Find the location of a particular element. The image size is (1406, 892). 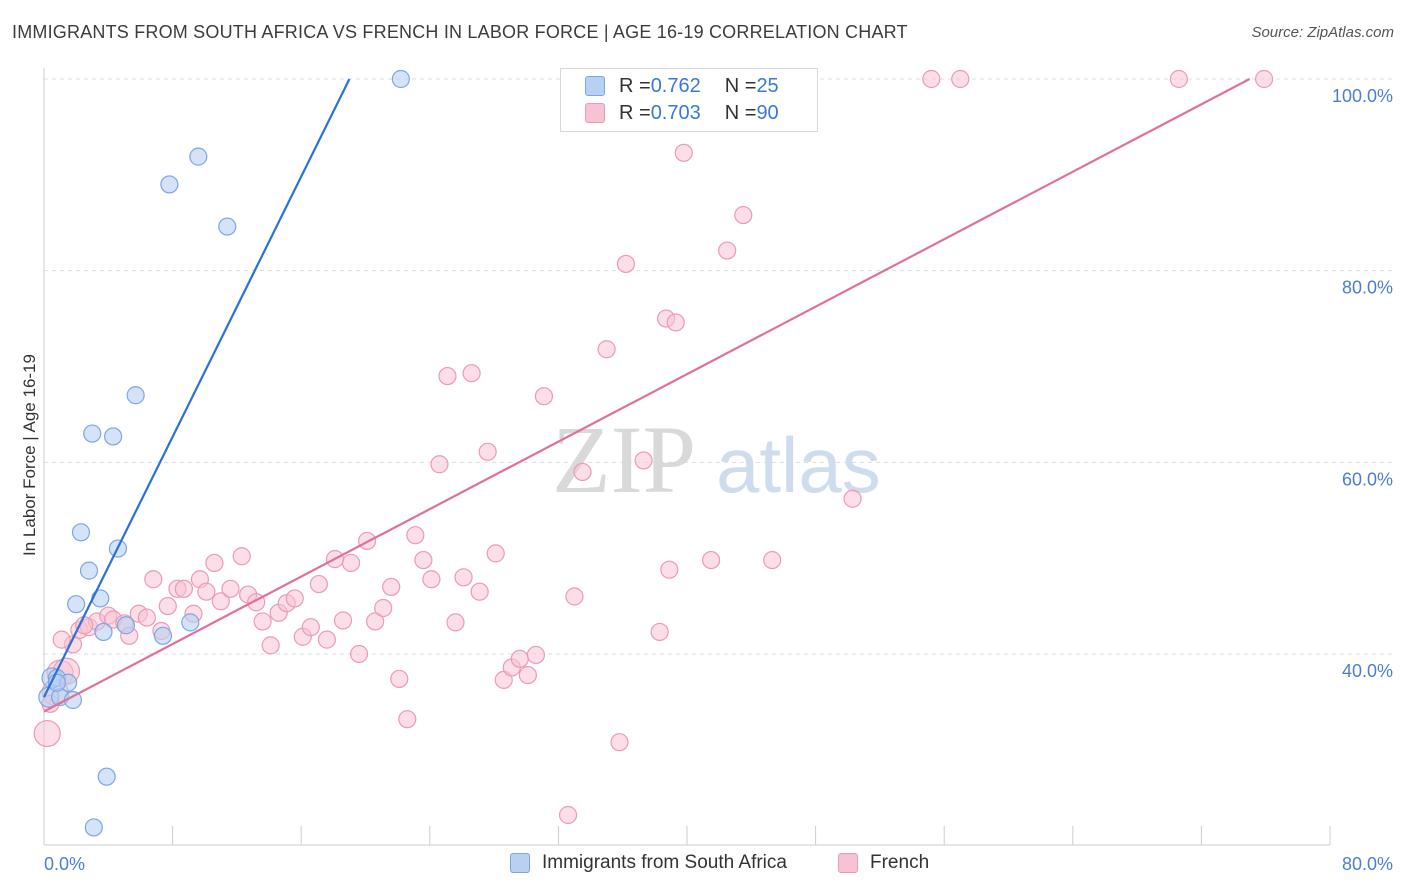

legend-n-value: 90 is located at coordinates (767, 112).